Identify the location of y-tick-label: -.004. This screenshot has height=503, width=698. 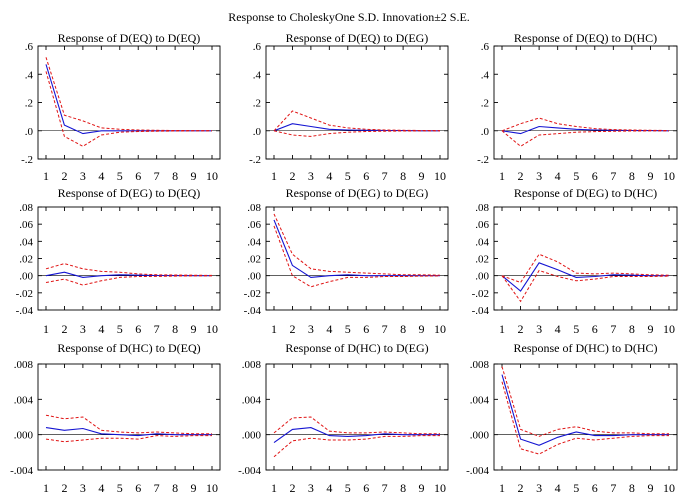
(21, 471).